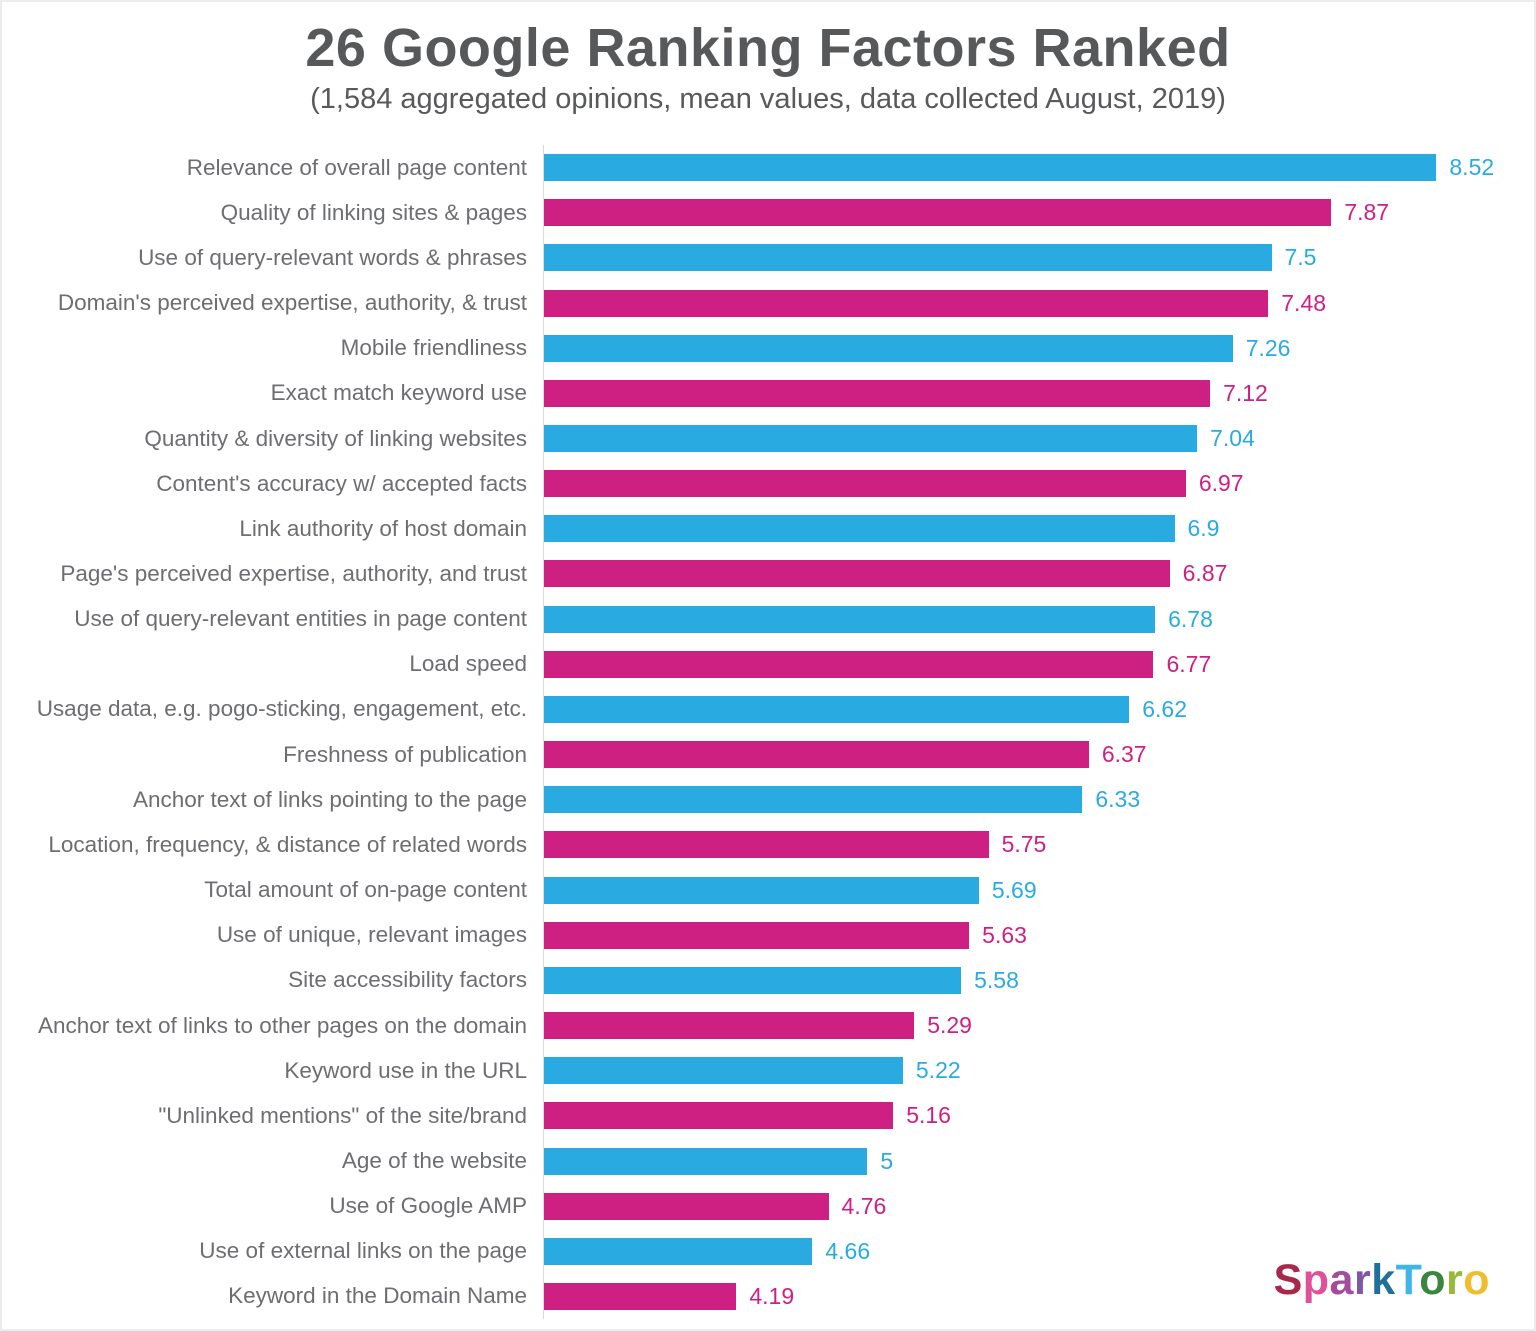  I want to click on factor-label: Site accessibility factors, so click(407, 980).